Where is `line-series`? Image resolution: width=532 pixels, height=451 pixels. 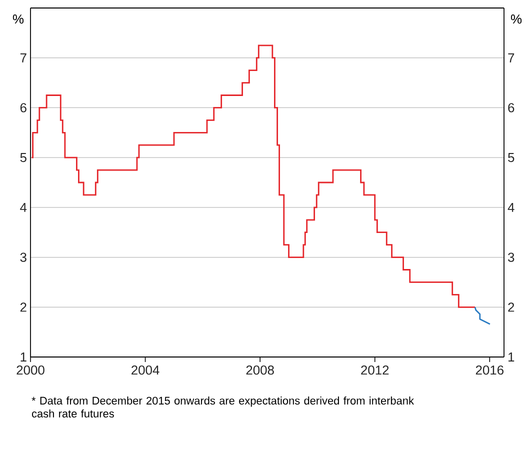
line-series is located at coordinates (482, 315).